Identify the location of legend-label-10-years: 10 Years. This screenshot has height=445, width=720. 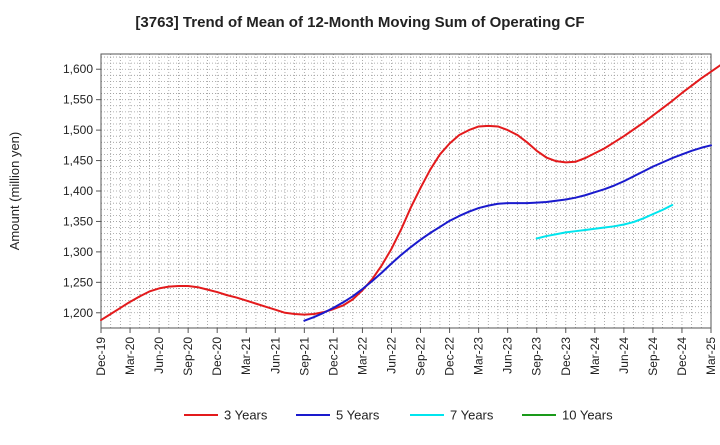
(587, 415).